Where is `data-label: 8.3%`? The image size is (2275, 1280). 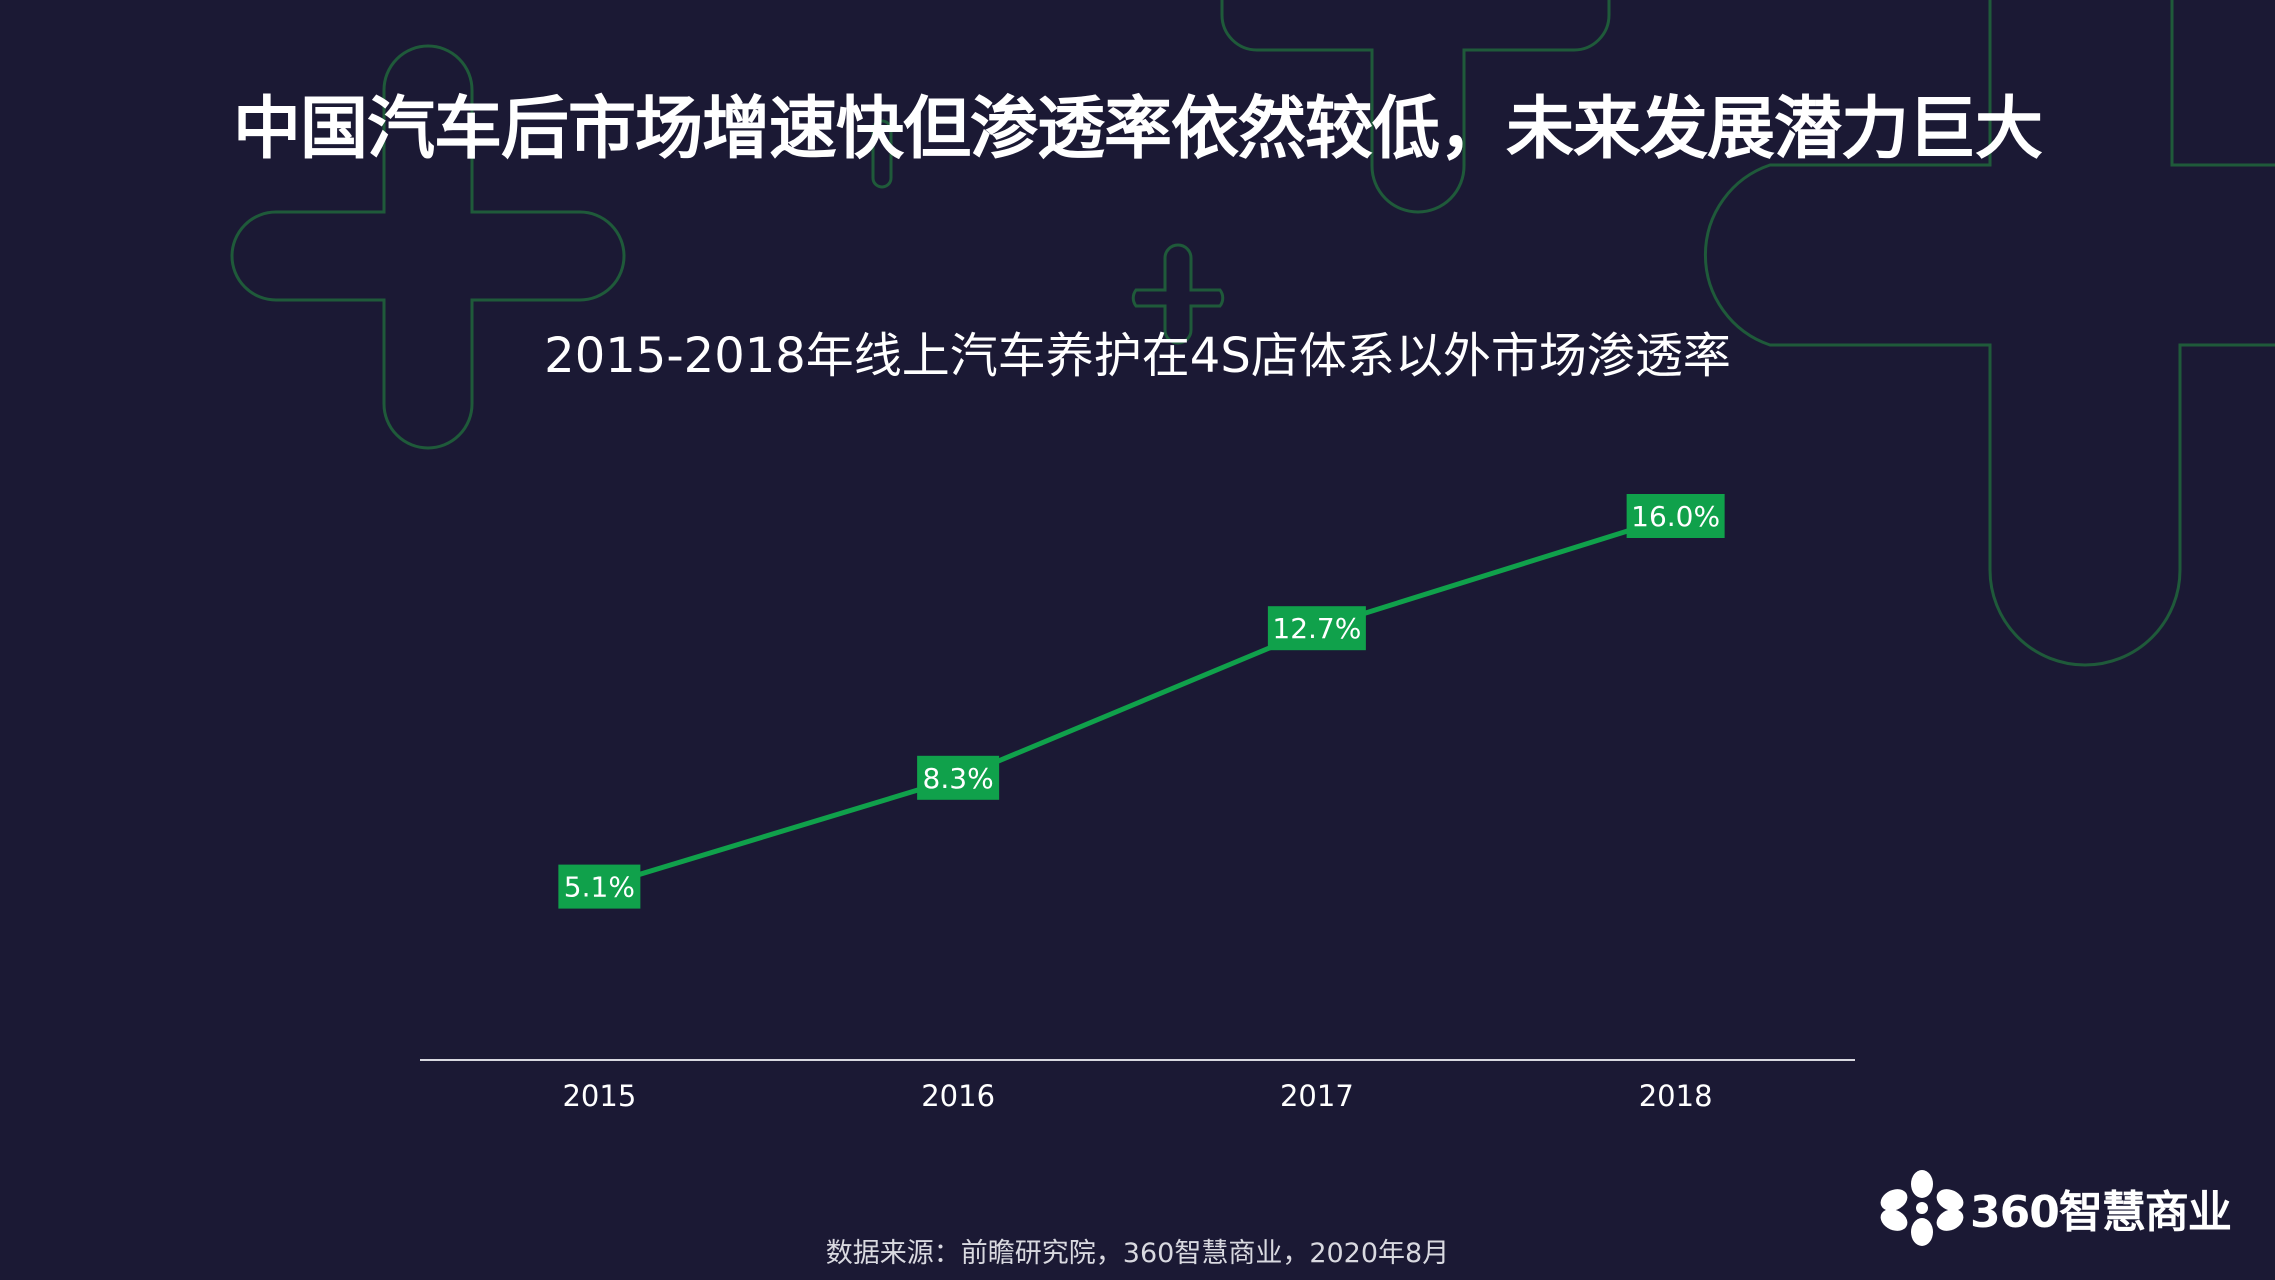
data-label: 8.3% is located at coordinates (958, 778).